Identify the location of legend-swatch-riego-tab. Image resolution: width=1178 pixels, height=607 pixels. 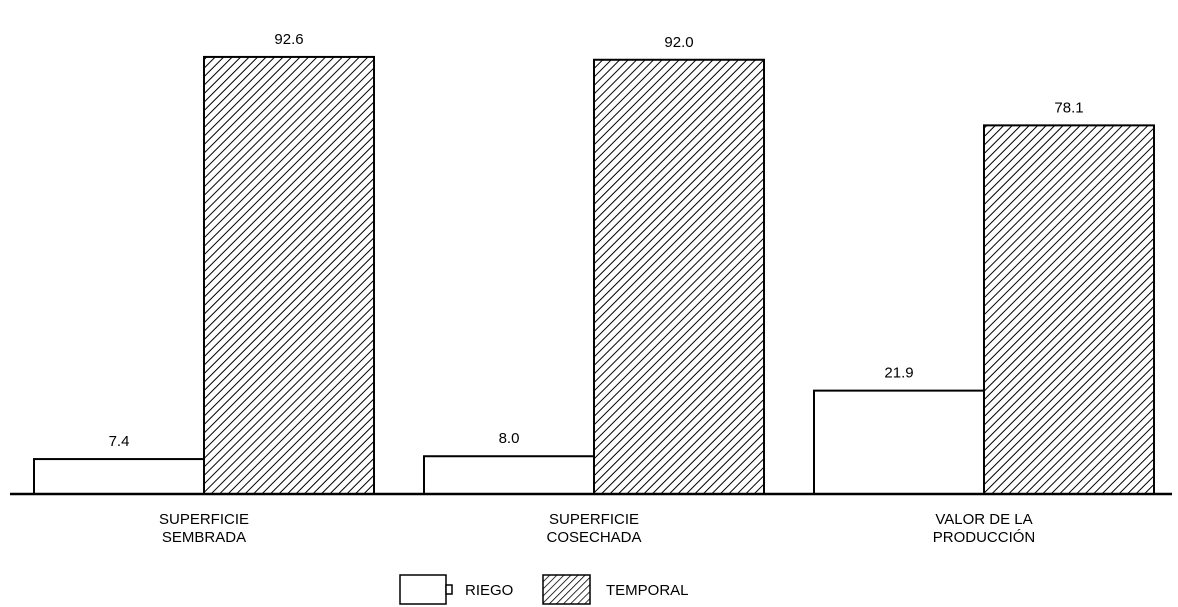
(449, 589).